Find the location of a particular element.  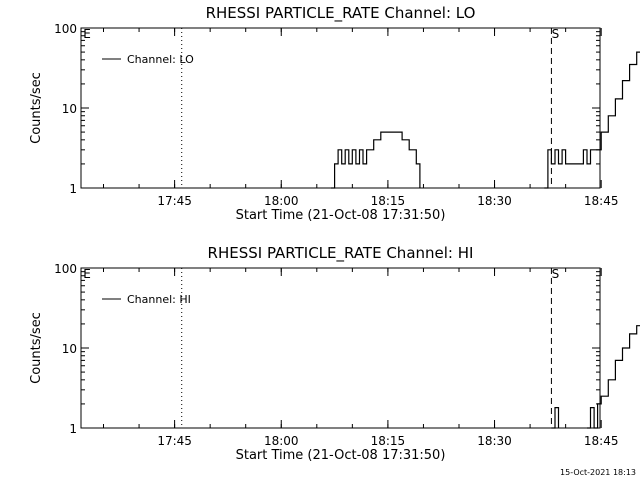

footer-timestamp: 15-Oct-2021 18:13 is located at coordinates (598, 472).